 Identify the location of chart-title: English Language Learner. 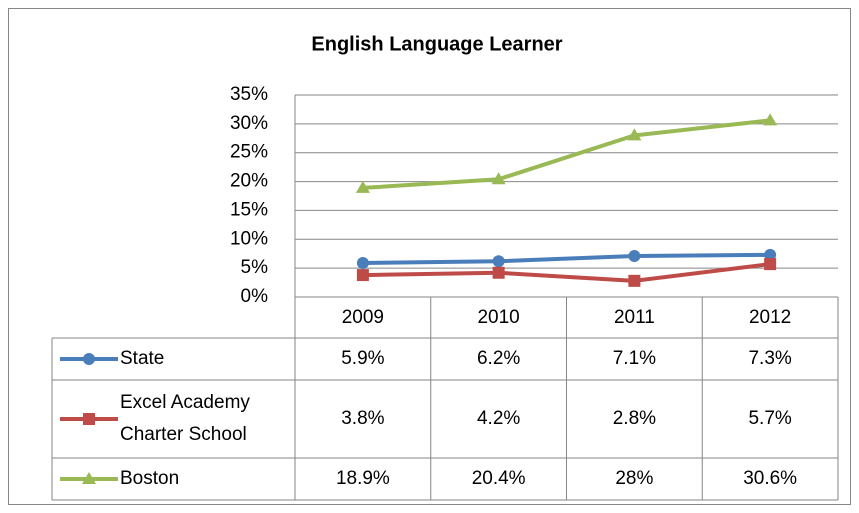
(436, 44).